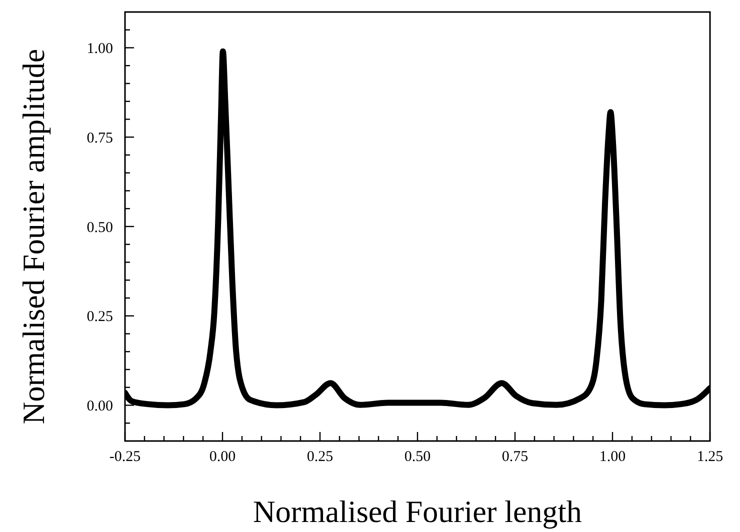  Describe the element at coordinates (710, 457) in the screenshot. I see `x-tick-label: 1.25` at that location.